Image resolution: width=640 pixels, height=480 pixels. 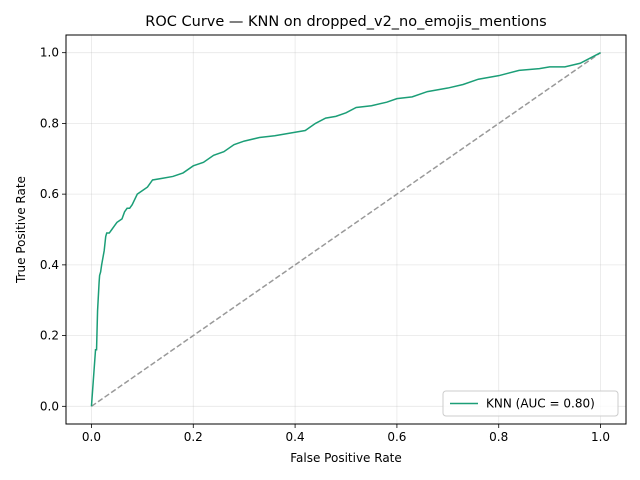 I want to click on legend-box, so click(x=530, y=403).